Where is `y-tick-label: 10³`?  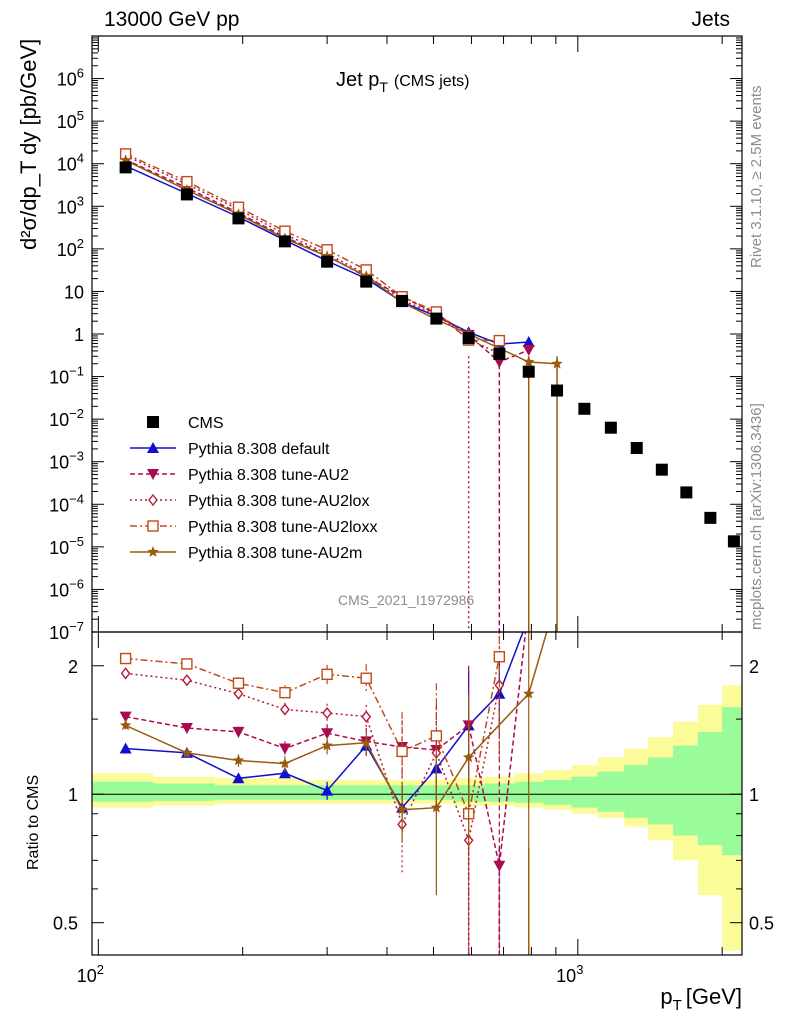
y-tick-label: 10³ is located at coordinates (70, 205).